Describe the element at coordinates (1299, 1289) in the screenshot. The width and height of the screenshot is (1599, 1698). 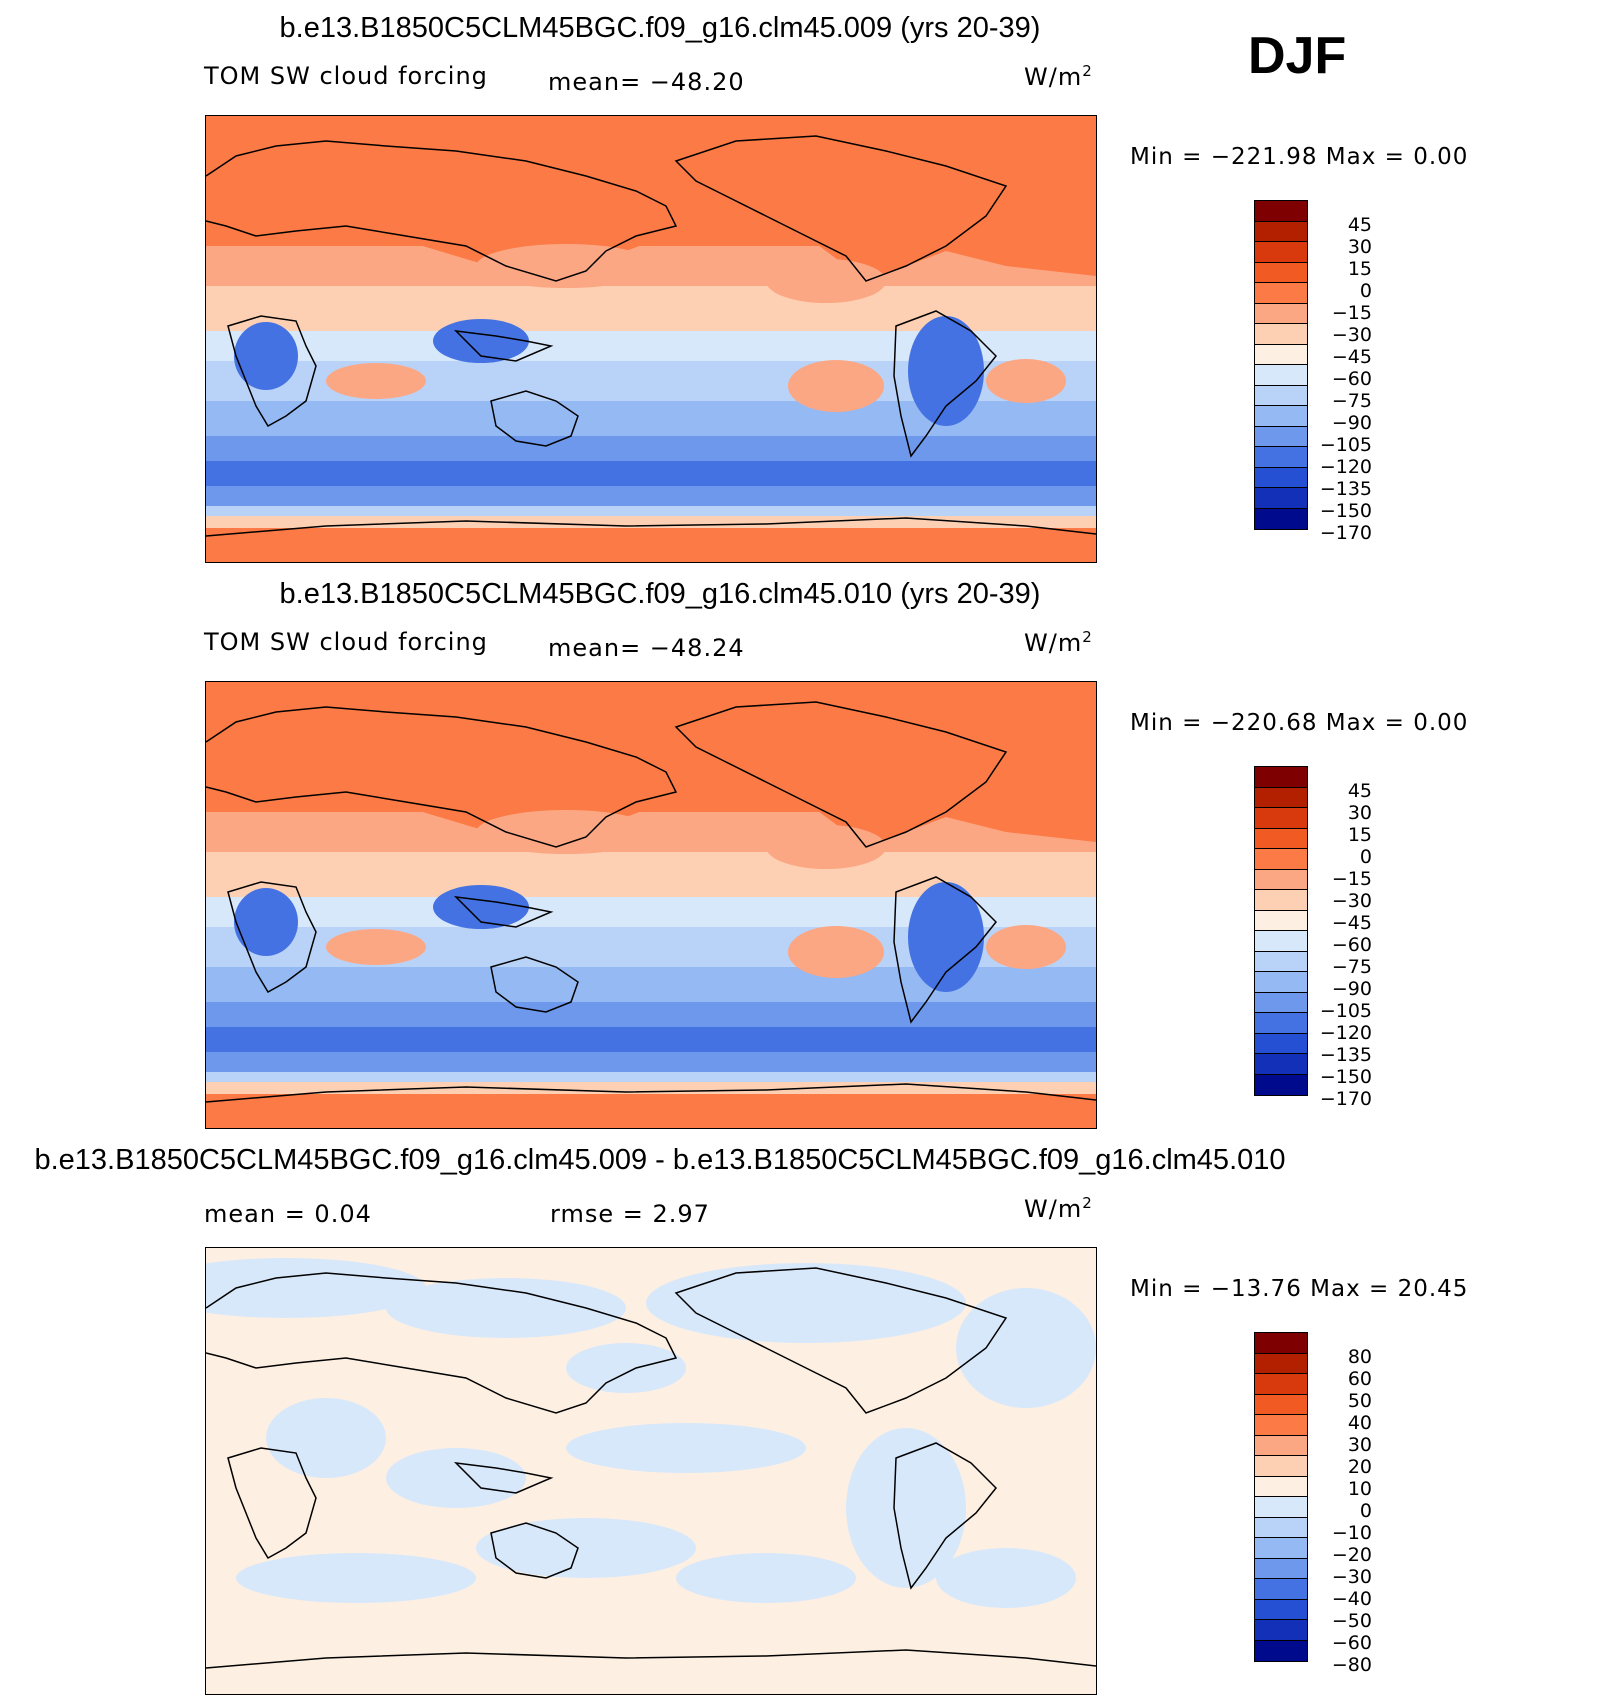
I see `minmax-label: Min = −13.76 Max = 20.45` at that location.